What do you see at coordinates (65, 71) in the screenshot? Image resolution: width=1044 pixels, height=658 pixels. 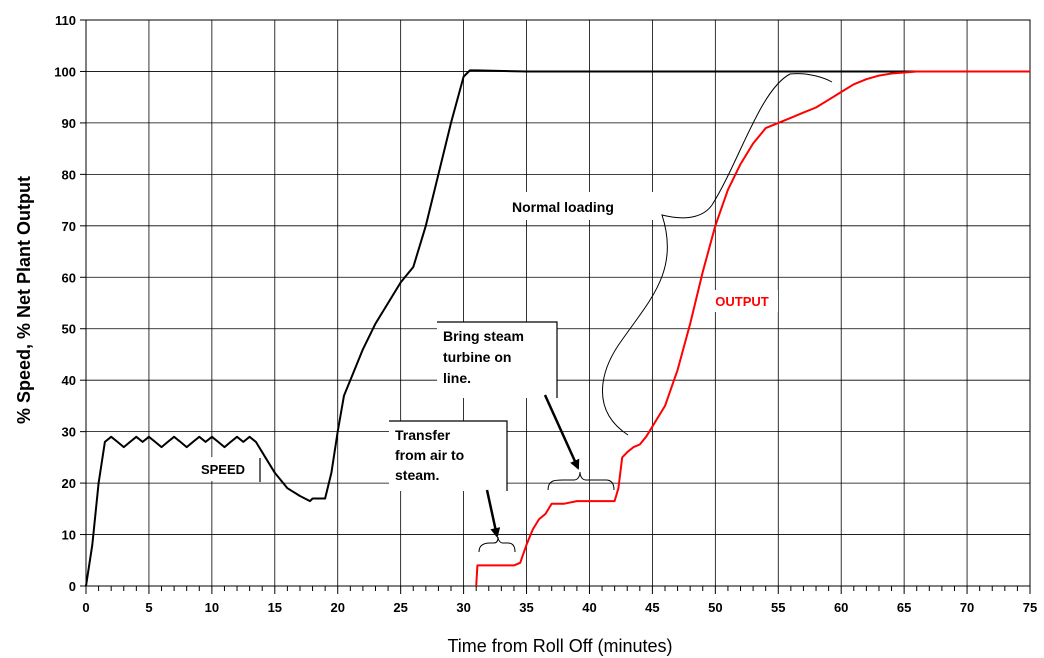 I see `y-tick-label: 100` at bounding box center [65, 71].